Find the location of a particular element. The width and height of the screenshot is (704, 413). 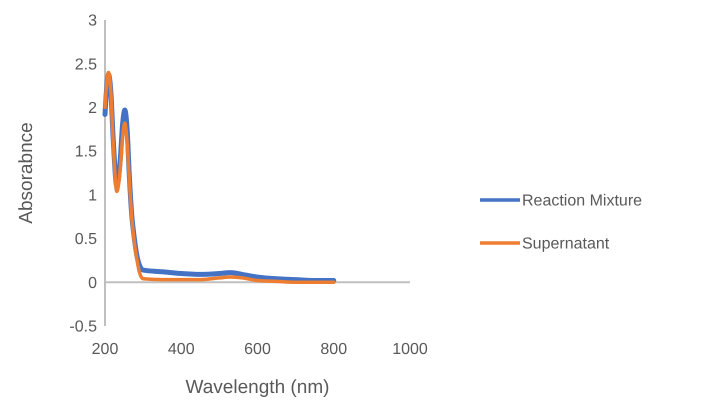

x-axis-title: Wavelength (nm) is located at coordinates (258, 387).